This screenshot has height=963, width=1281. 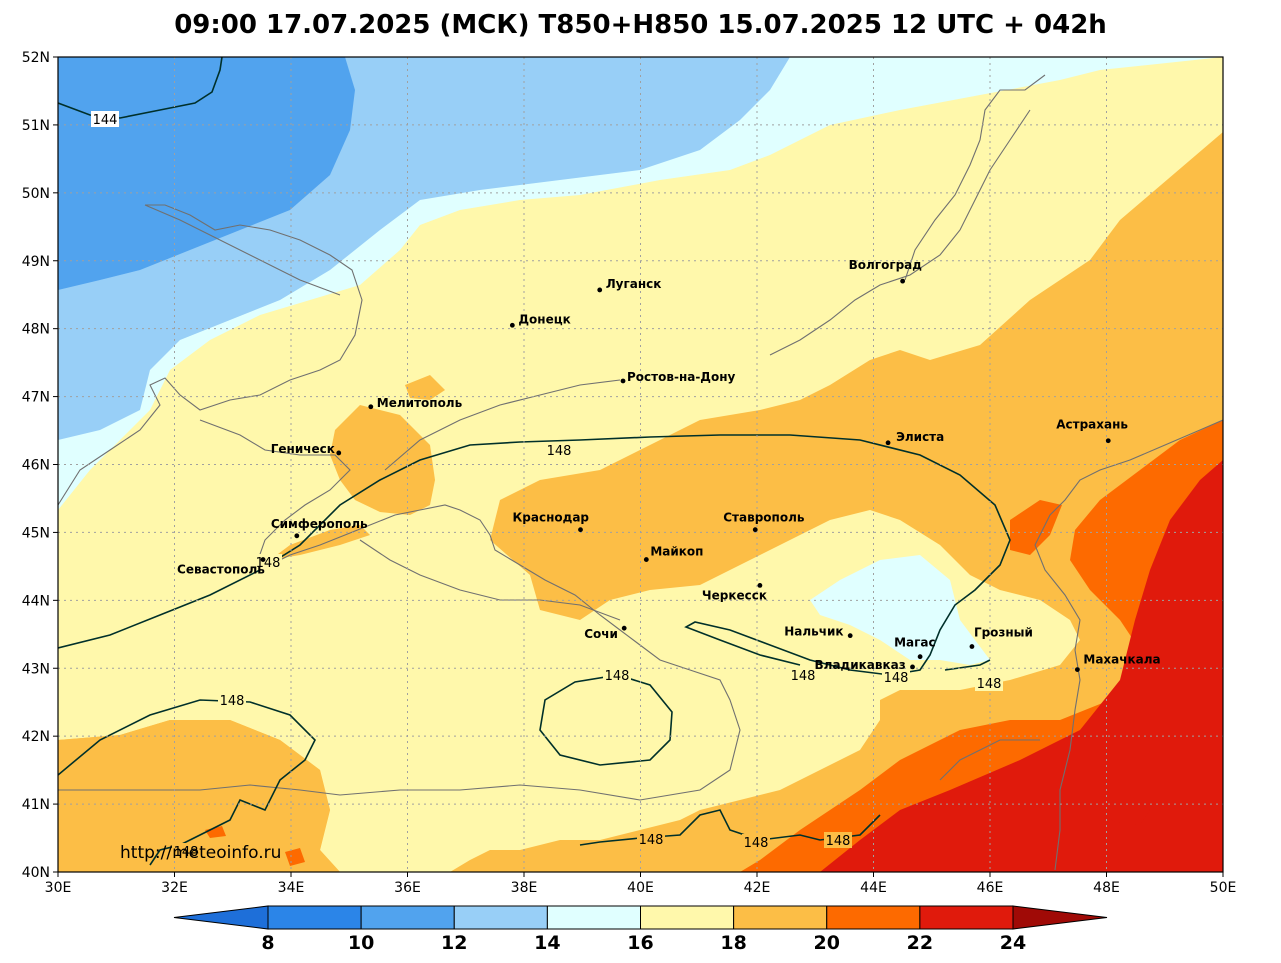 I want to click on y-tick-label: 49N, so click(x=36, y=262).